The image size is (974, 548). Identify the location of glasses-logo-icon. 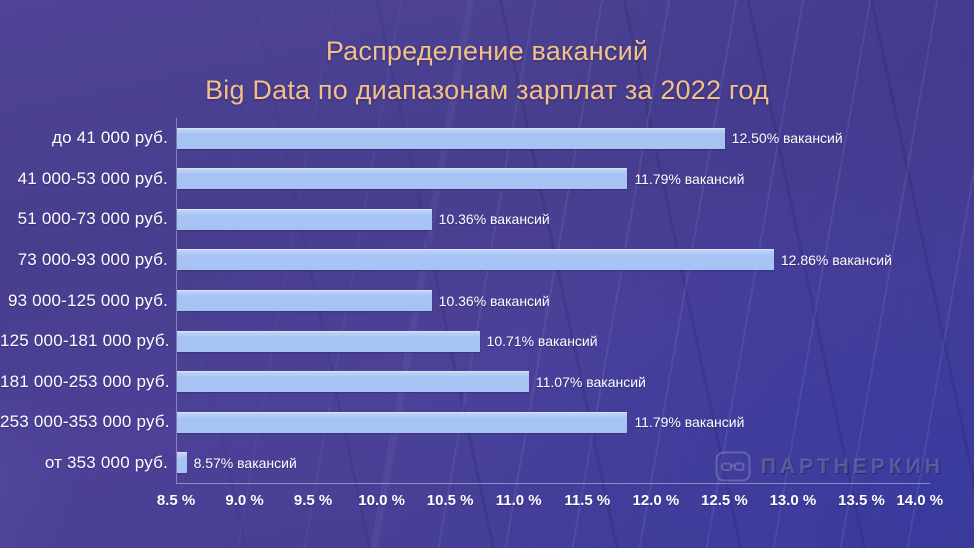
(733, 466).